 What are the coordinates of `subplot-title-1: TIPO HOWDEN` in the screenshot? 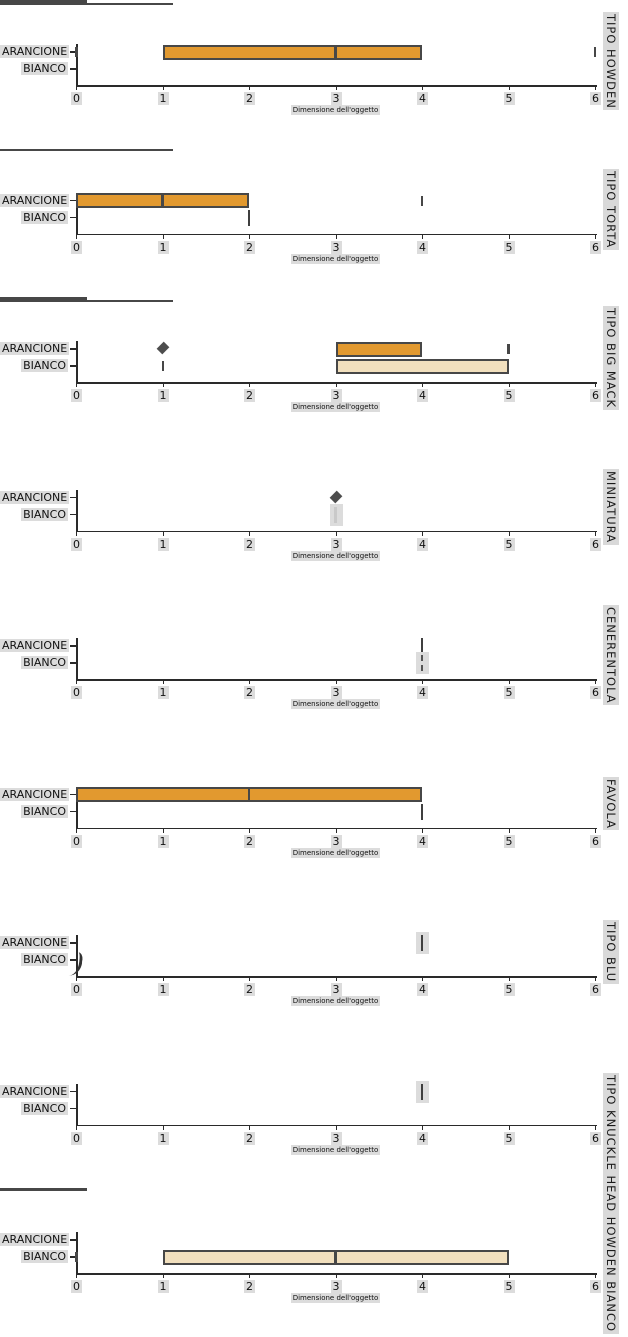 It's located at (611, 61).